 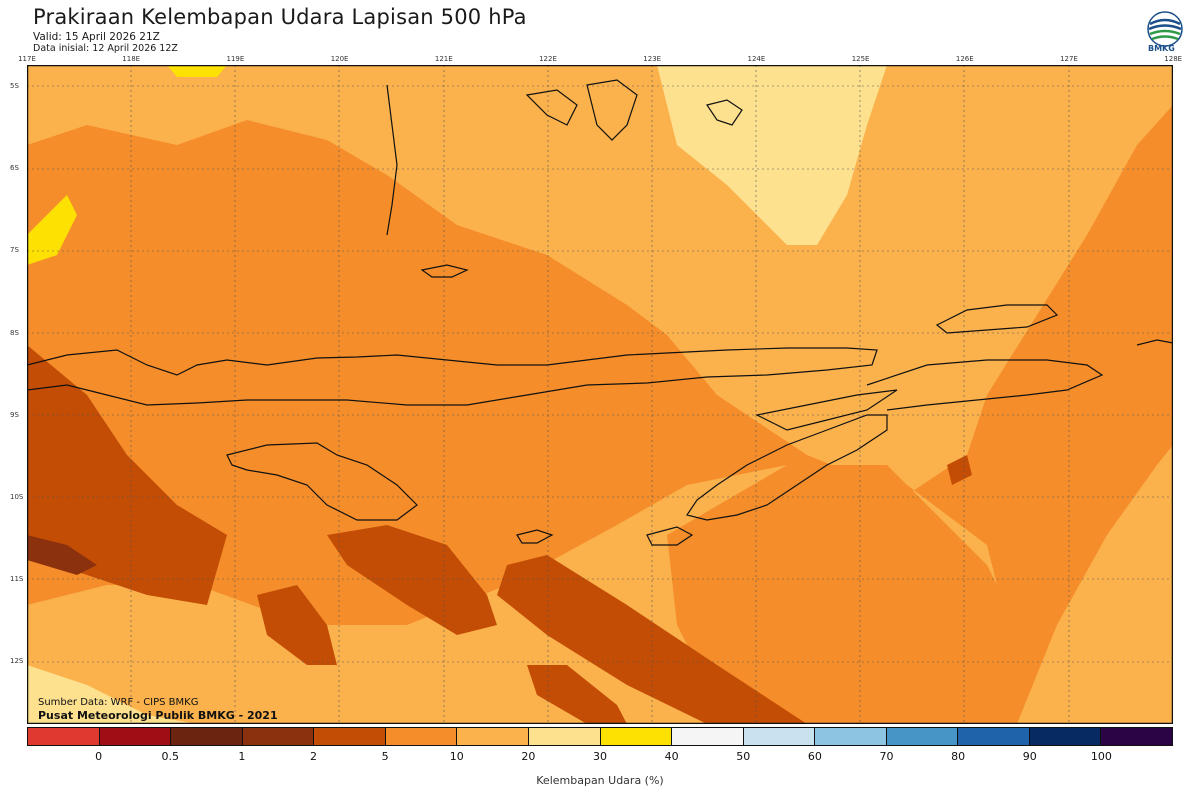 What do you see at coordinates (814, 756) in the screenshot?
I see `colorbar-tick: 60` at bounding box center [814, 756].